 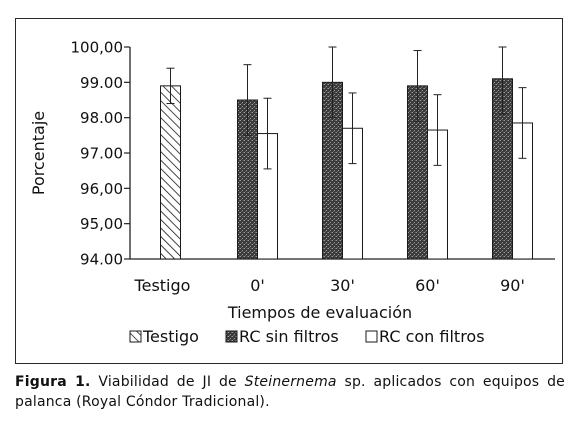 I want to click on y-axis-label: Porcentaje, so click(x=38, y=153).